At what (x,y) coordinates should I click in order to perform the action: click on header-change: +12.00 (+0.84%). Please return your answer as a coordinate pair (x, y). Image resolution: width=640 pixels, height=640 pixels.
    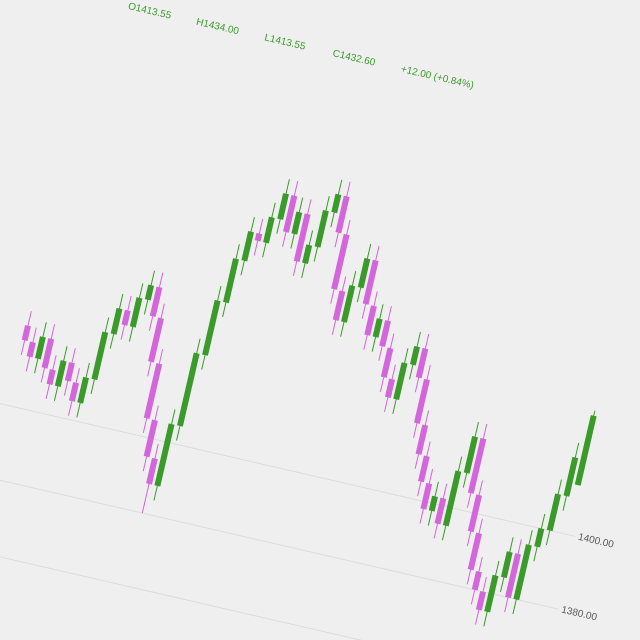
    Looking at the image, I should click on (437, 77).